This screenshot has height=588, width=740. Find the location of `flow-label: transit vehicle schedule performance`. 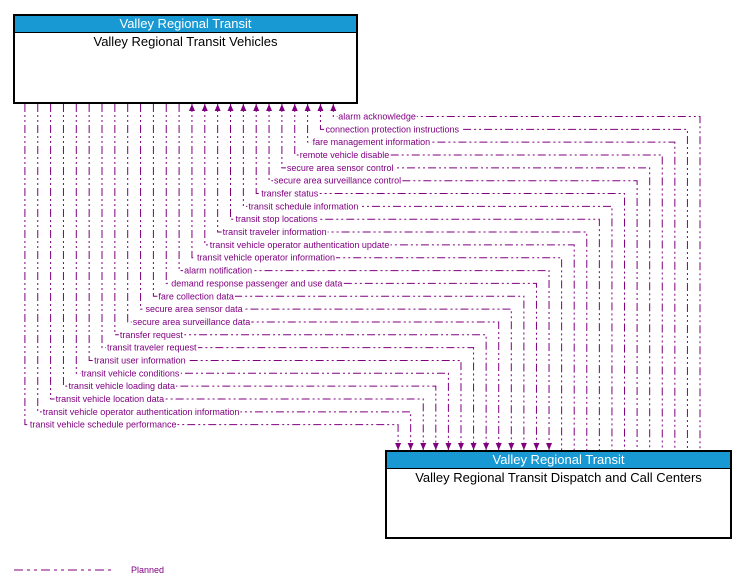

flow-label: transit vehicle schedule performance is located at coordinates (103, 425).